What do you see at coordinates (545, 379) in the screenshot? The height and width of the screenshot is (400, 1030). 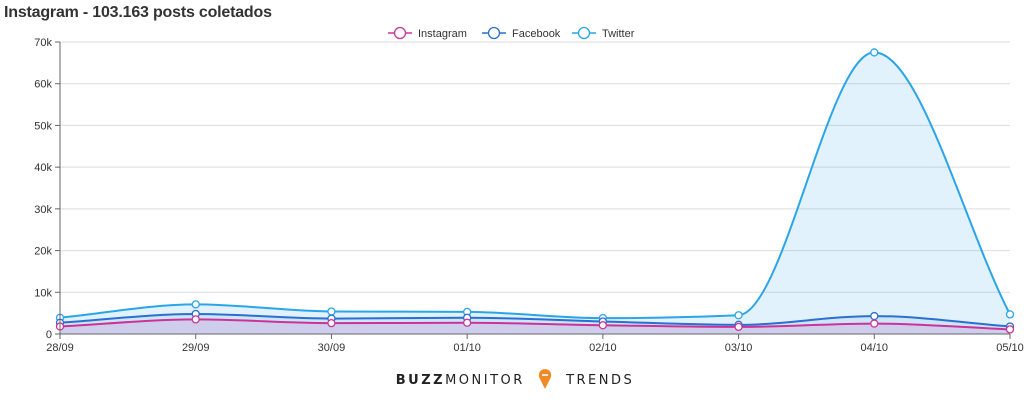 I see `pin-icon` at bounding box center [545, 379].